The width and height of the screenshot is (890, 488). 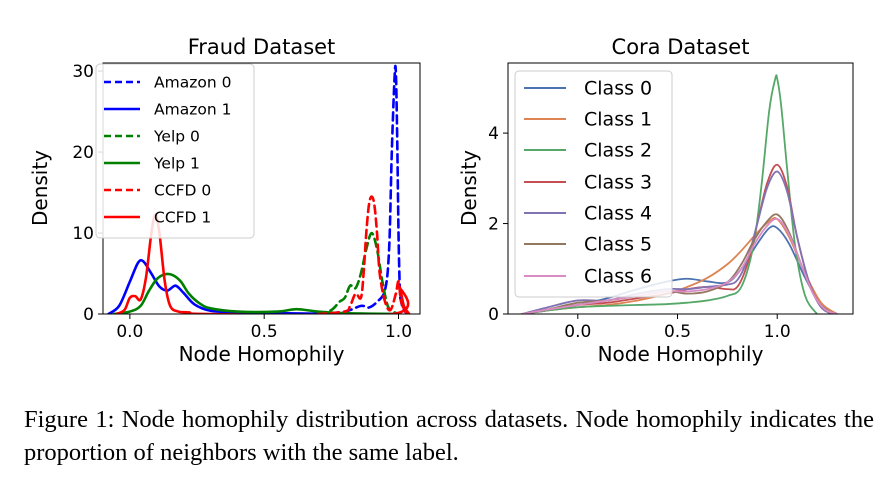 What do you see at coordinates (618, 214) in the screenshot?
I see `svg-text: Class 4` at bounding box center [618, 214].